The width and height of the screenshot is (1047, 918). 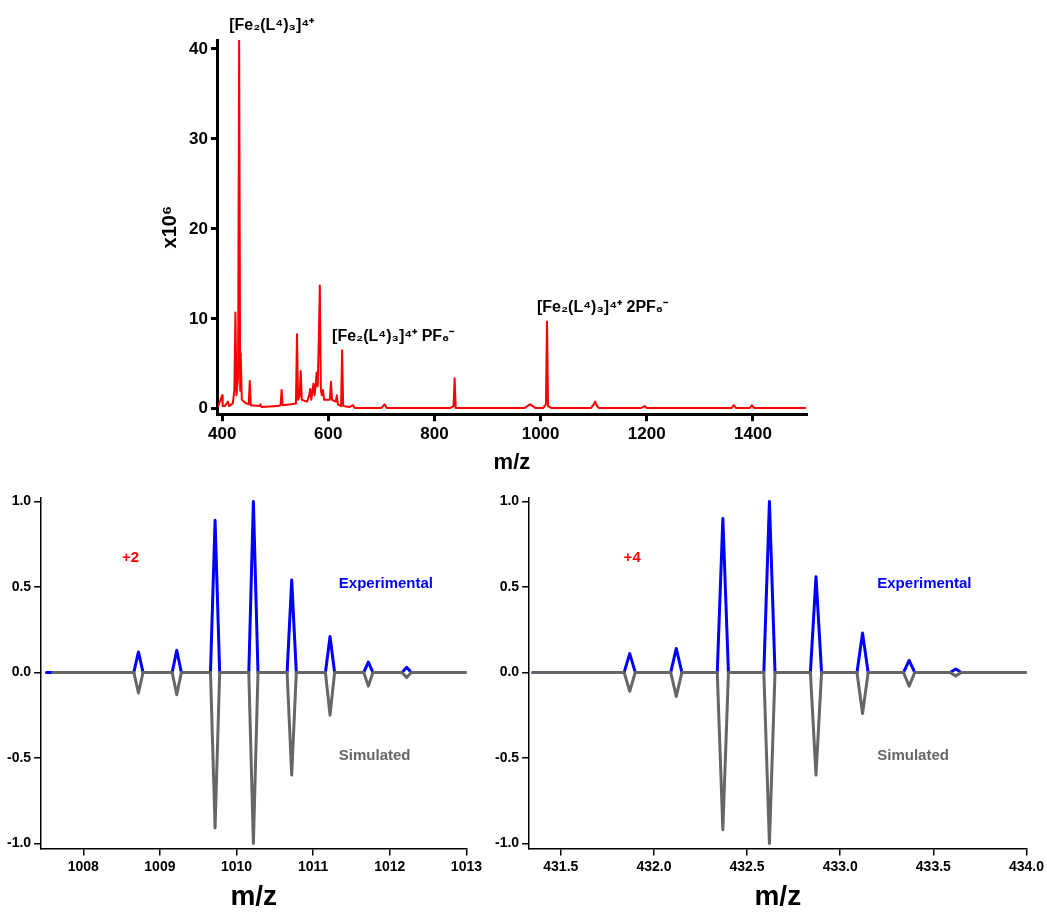 What do you see at coordinates (198, 138) in the screenshot?
I see `y-tick-label: 30` at bounding box center [198, 138].